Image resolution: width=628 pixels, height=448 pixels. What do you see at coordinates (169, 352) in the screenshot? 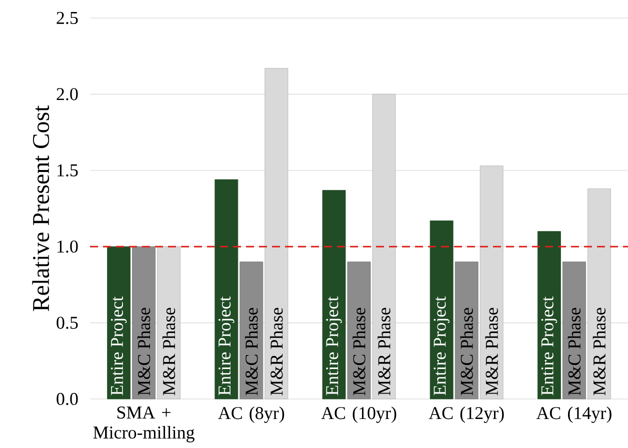
I see `series-label: M&R Phase` at bounding box center [169, 352].